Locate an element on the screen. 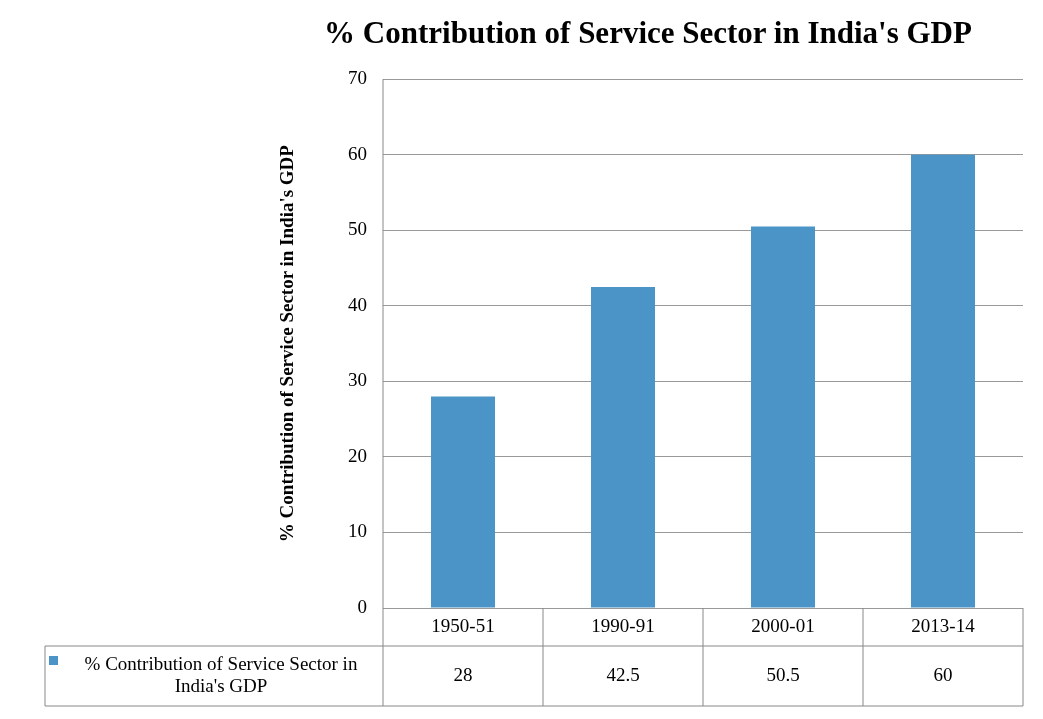  y-tick-label: 70 is located at coordinates (357, 78).